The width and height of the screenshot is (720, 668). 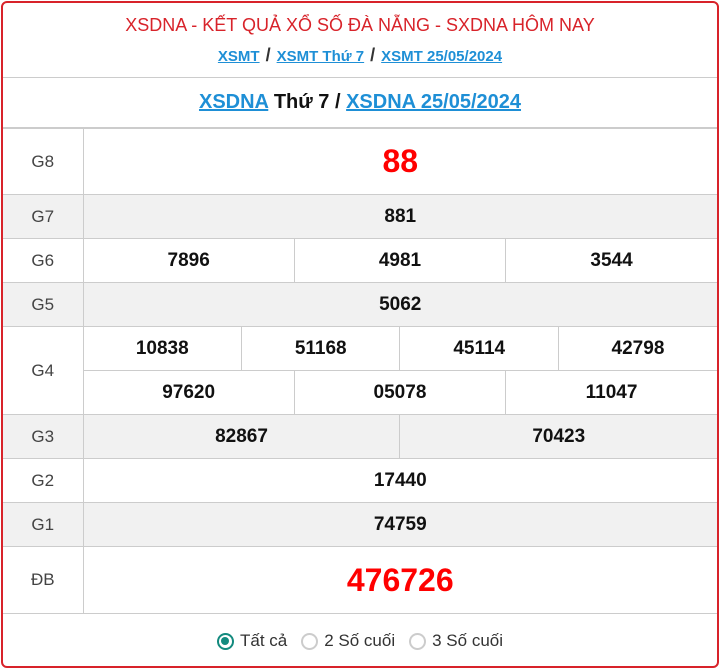 What do you see at coordinates (637, 348) in the screenshot?
I see `prize-value: 42798` at bounding box center [637, 348].